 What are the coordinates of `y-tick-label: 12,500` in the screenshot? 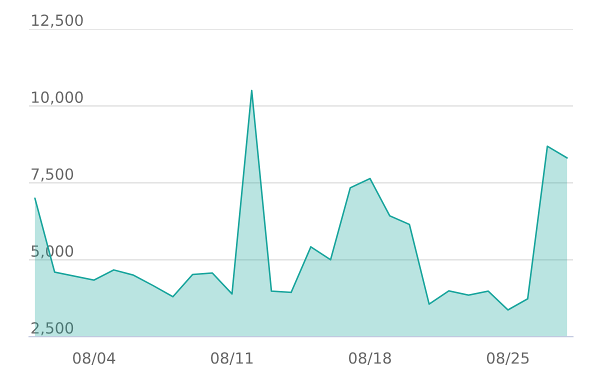 It's located at (57, 21).